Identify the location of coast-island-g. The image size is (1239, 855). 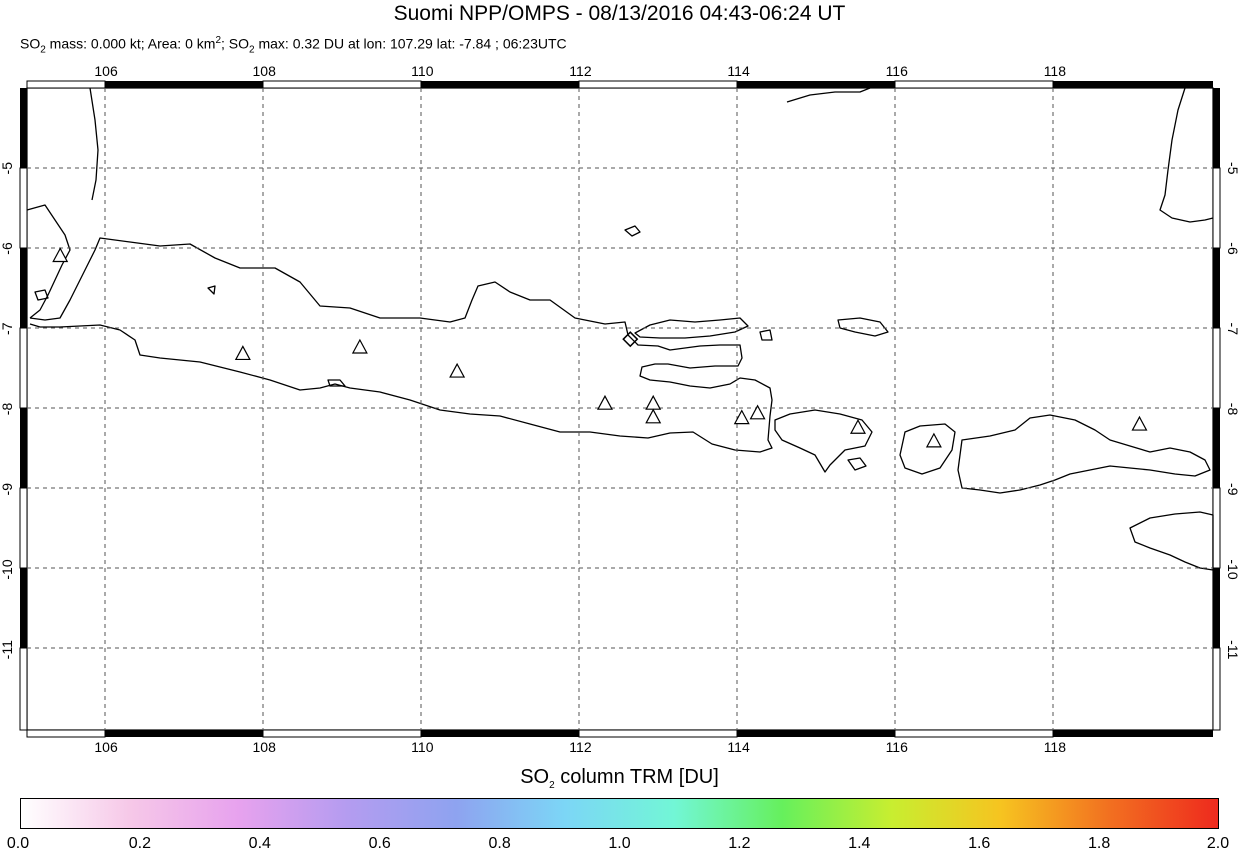
(766, 335).